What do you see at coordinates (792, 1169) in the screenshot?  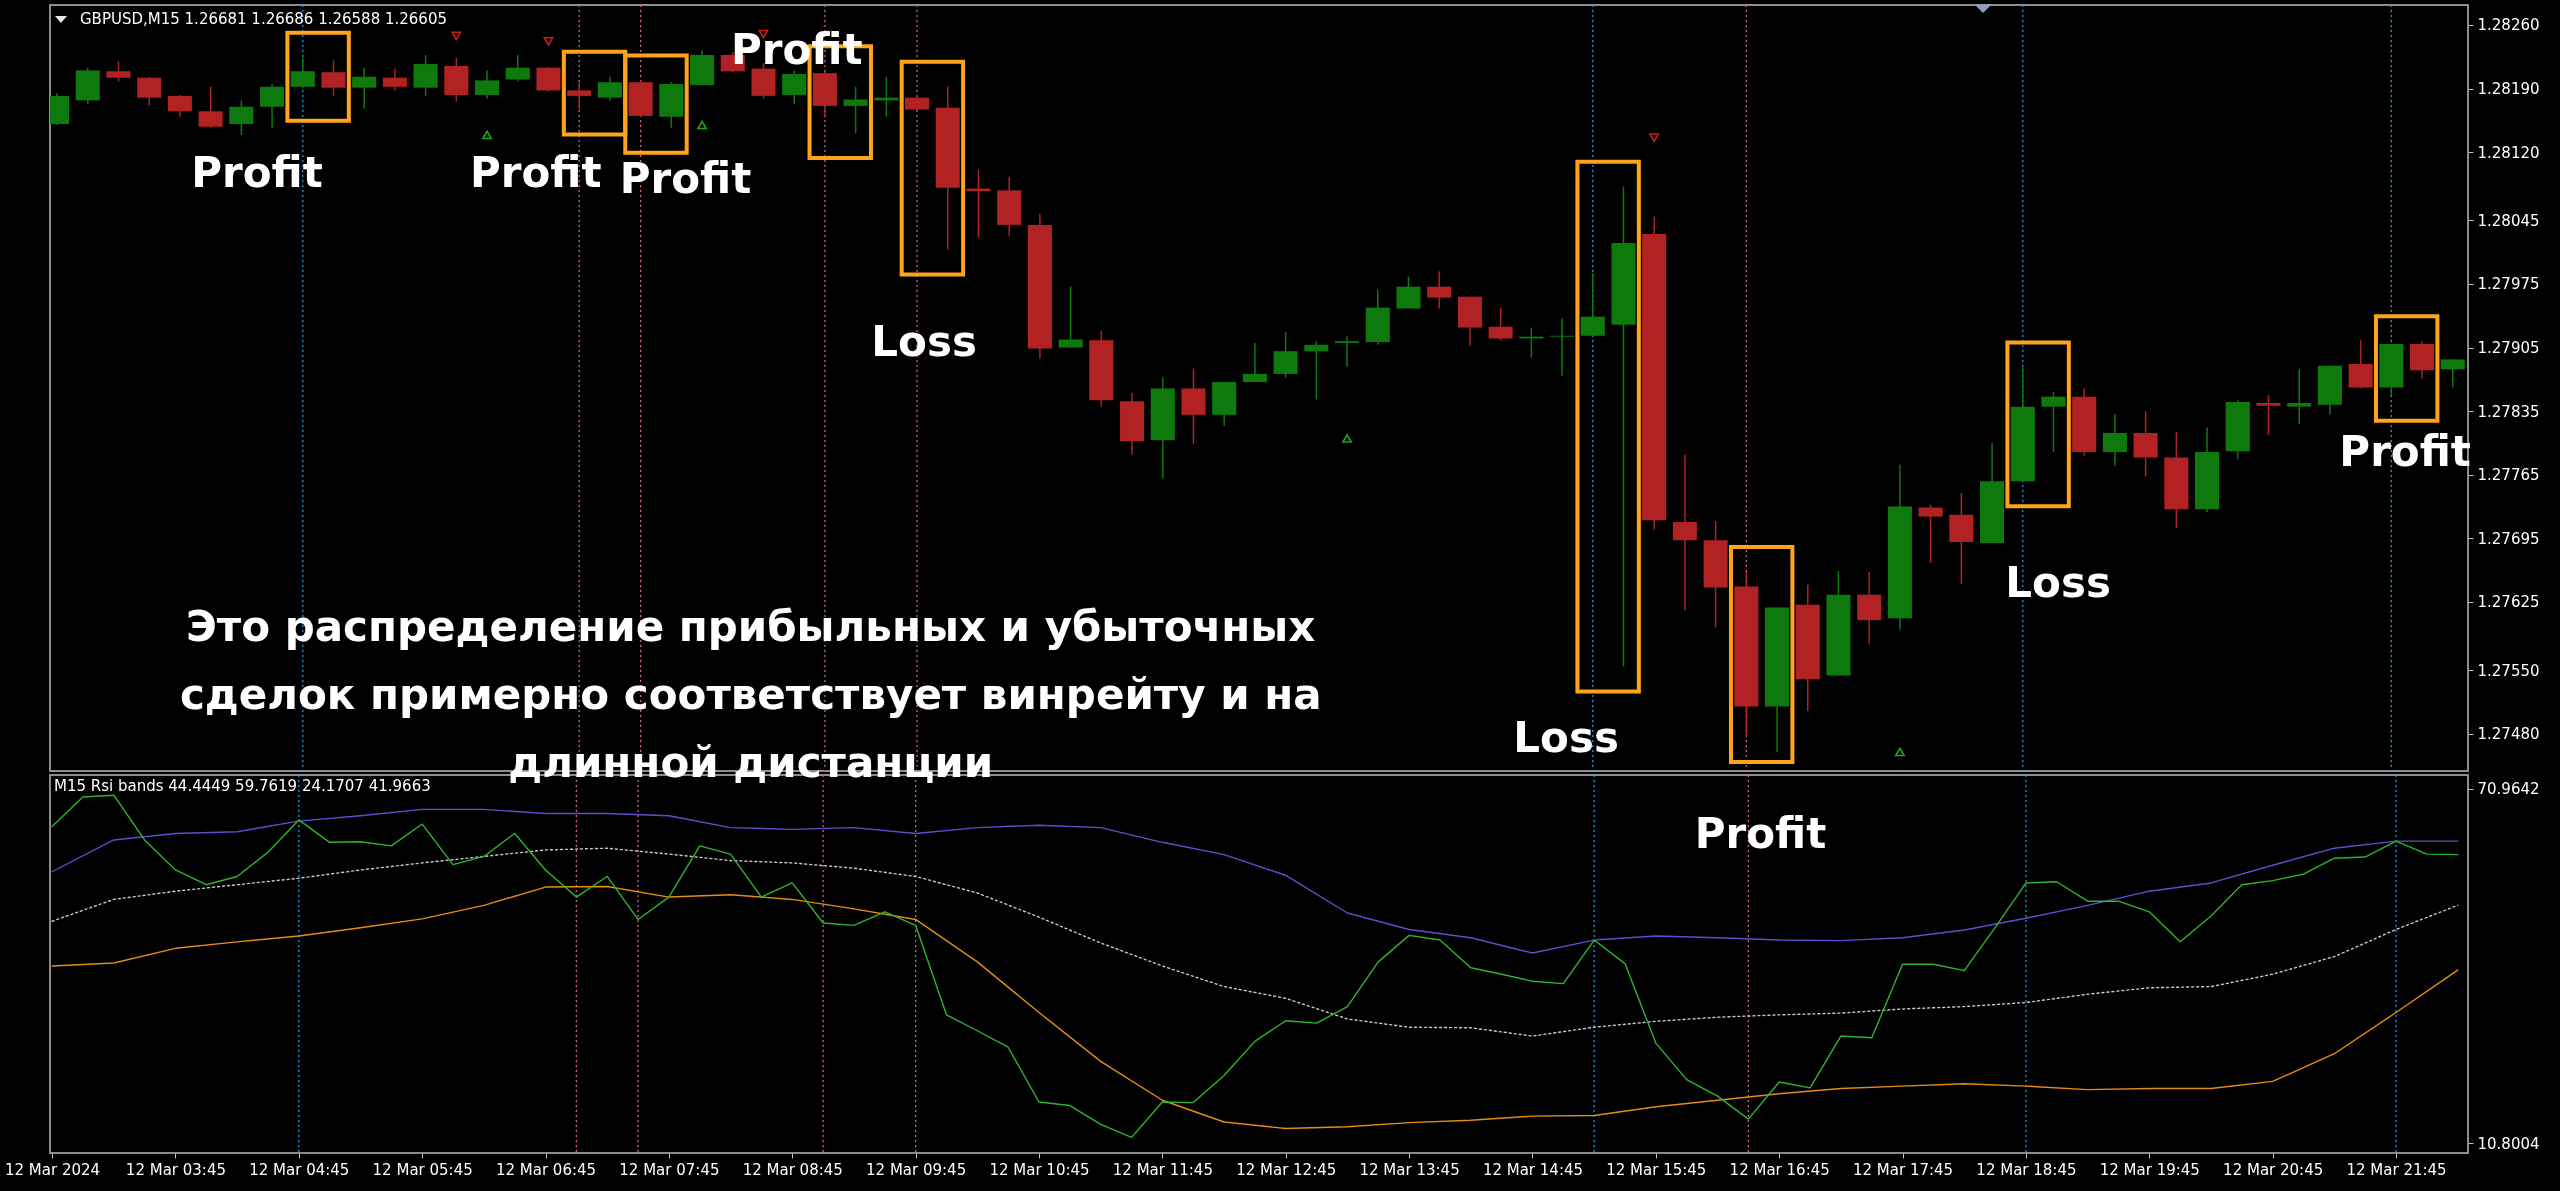 I see `x-tick-label: 12 Mar 08:45` at bounding box center [792, 1169].